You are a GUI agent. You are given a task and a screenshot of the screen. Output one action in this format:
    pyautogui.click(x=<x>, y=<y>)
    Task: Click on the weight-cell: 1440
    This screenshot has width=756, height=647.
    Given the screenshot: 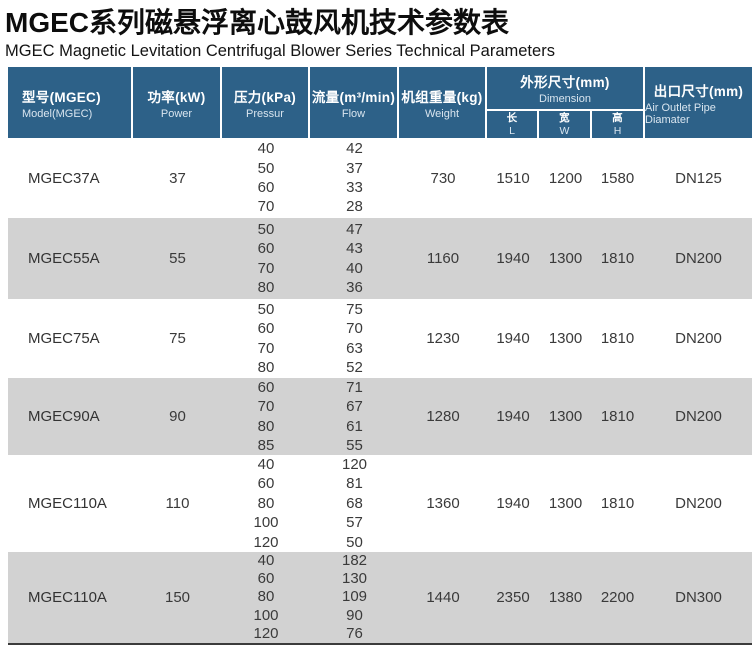 What is the action you would take?
    pyautogui.click(x=443, y=597)
    